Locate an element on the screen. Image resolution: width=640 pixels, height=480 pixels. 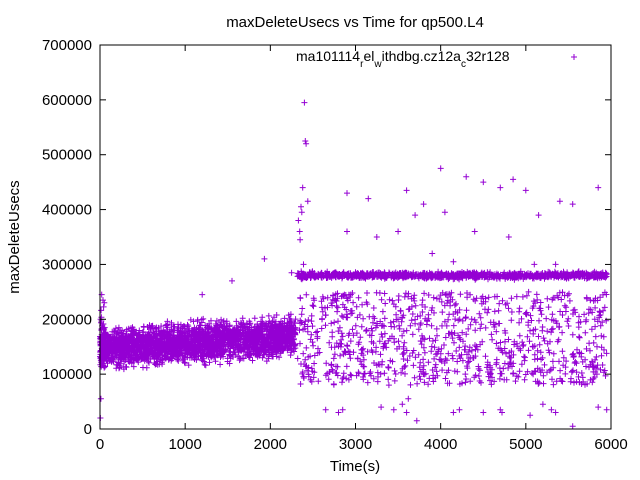
legend-marker is located at coordinates (574, 57).